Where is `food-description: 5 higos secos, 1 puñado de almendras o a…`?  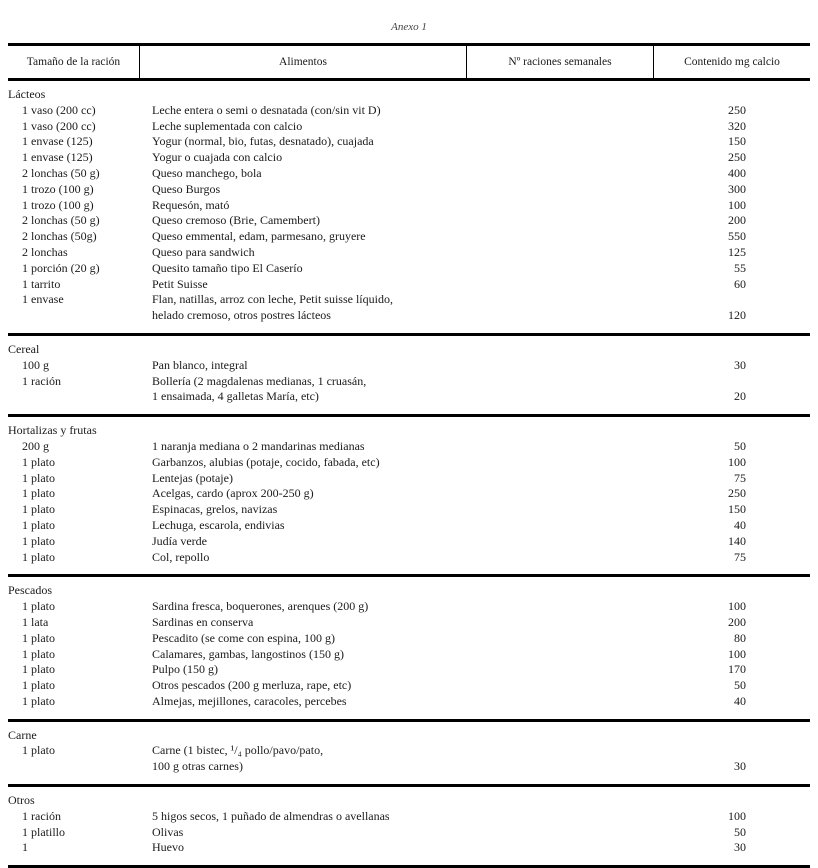
food-description: 5 higos secos, 1 puñado de almendras o a… is located at coordinates (271, 815).